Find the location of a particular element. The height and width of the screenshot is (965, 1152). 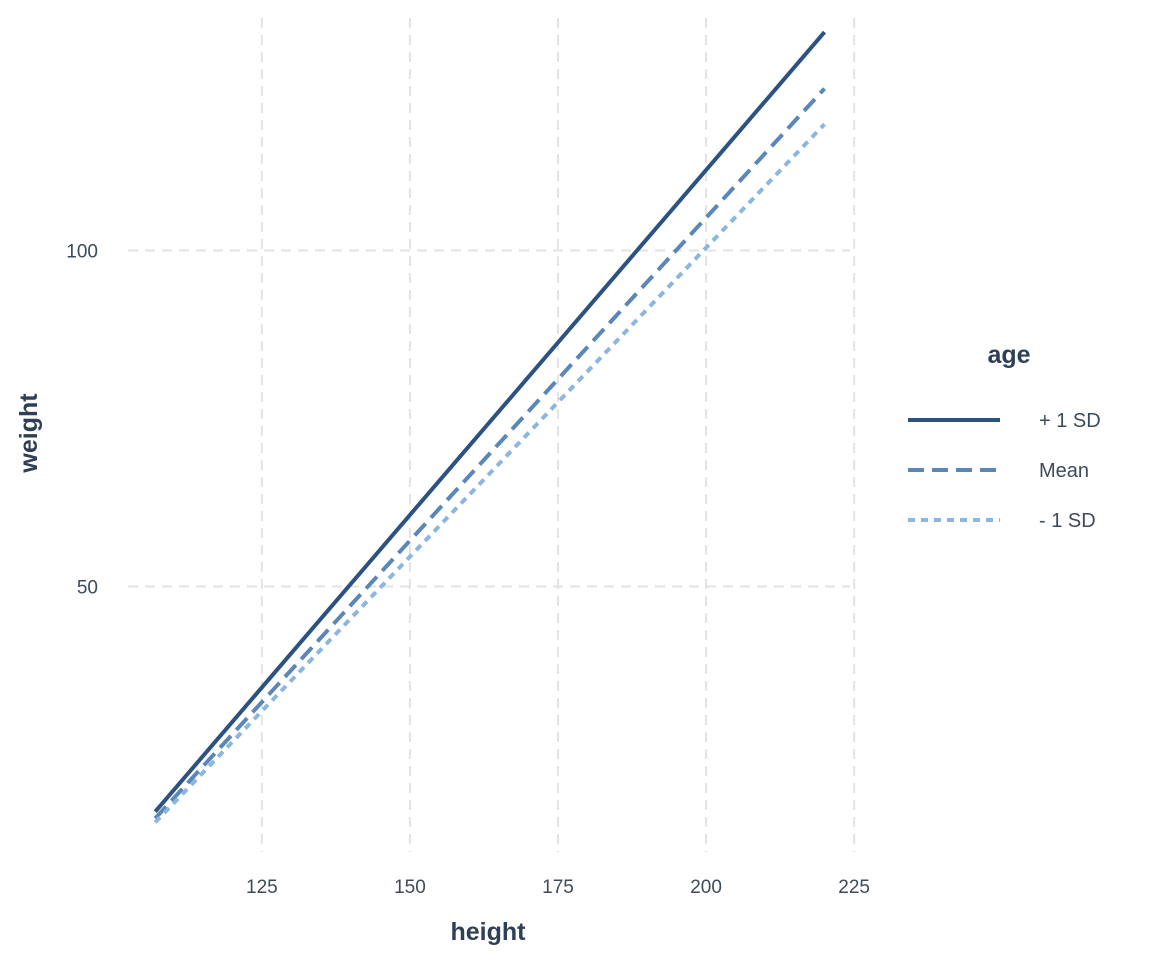

x-tick-label: 125 is located at coordinates (262, 887).